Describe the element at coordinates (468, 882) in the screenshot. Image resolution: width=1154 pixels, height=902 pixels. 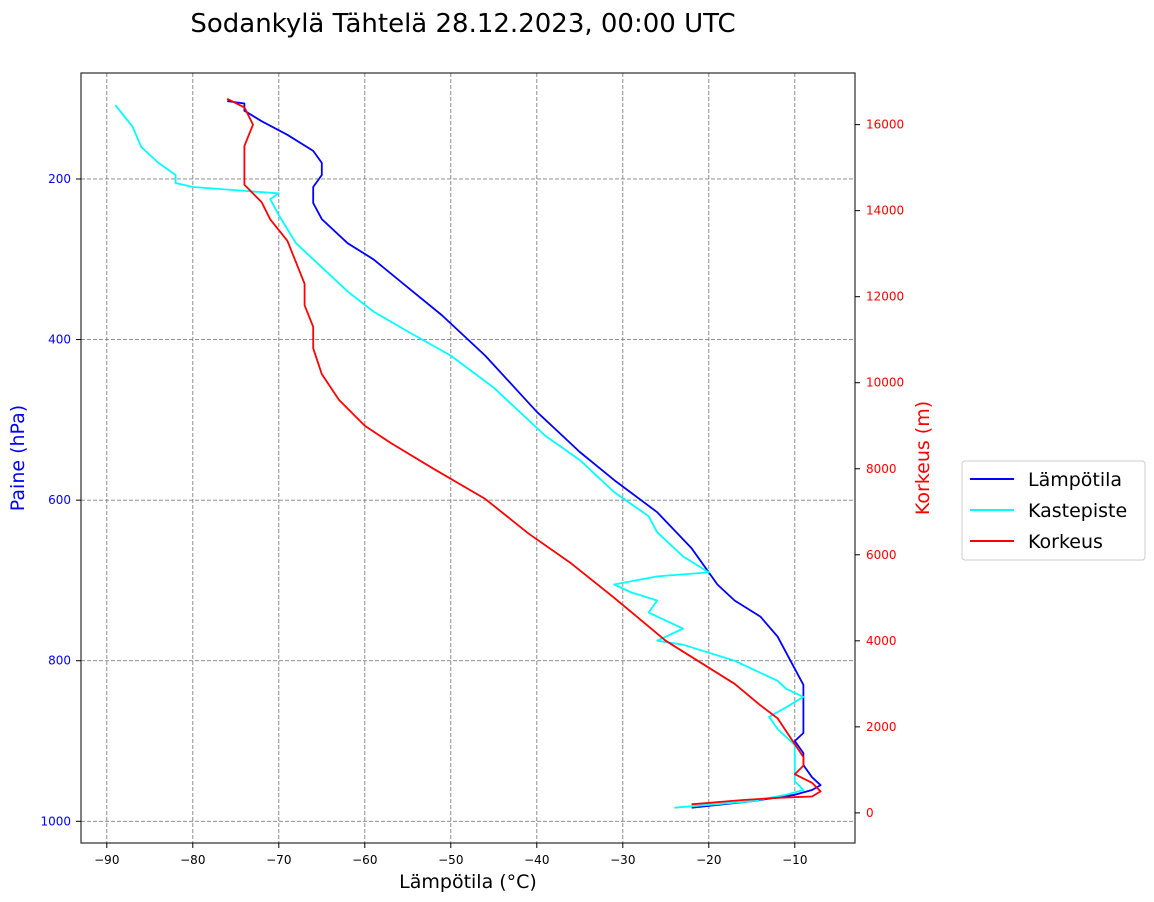
I see `x-axis-label: Lämpötila (°C)` at that location.